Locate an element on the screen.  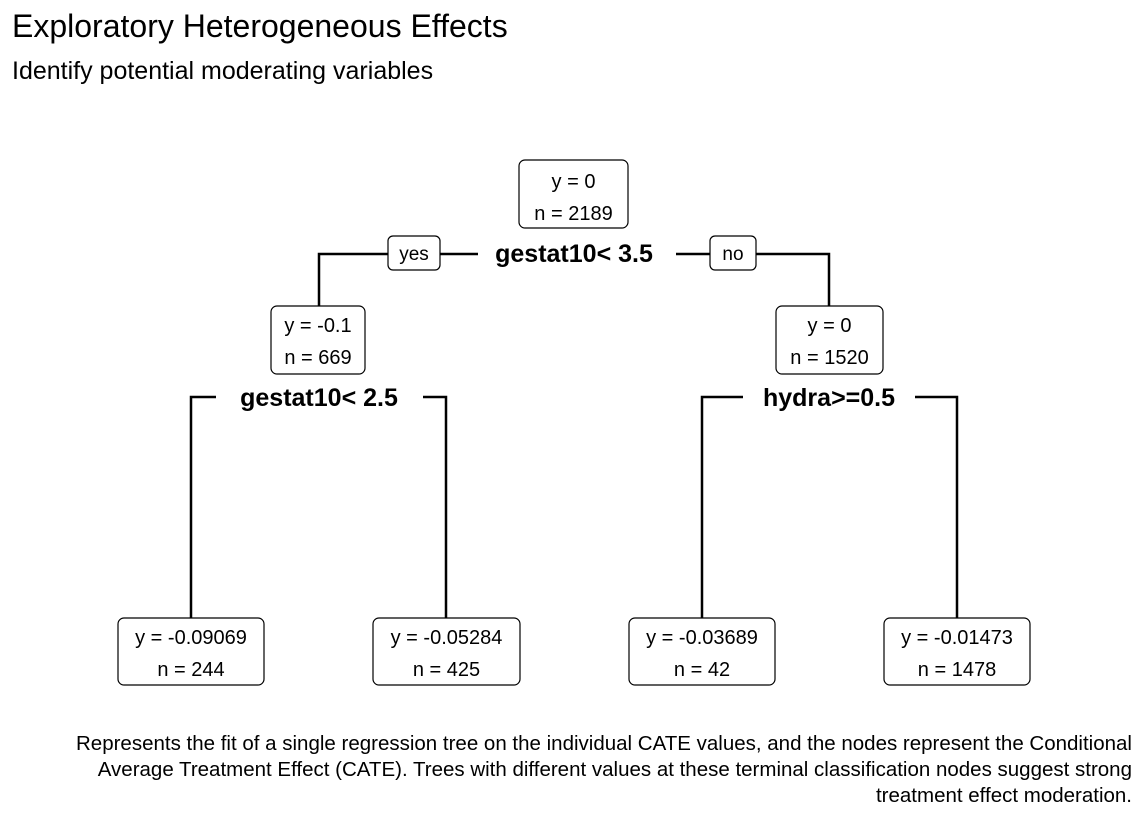
leaf-2-n: n = 425 is located at coordinates (446, 670).